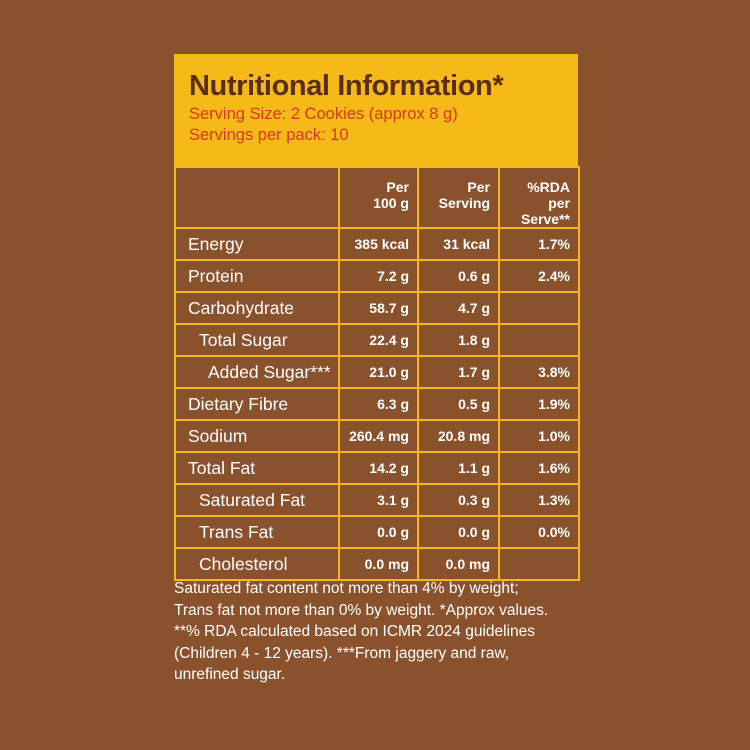 This screenshot has width=750, height=750. I want to click on rda-value: 0.0%, so click(539, 532).